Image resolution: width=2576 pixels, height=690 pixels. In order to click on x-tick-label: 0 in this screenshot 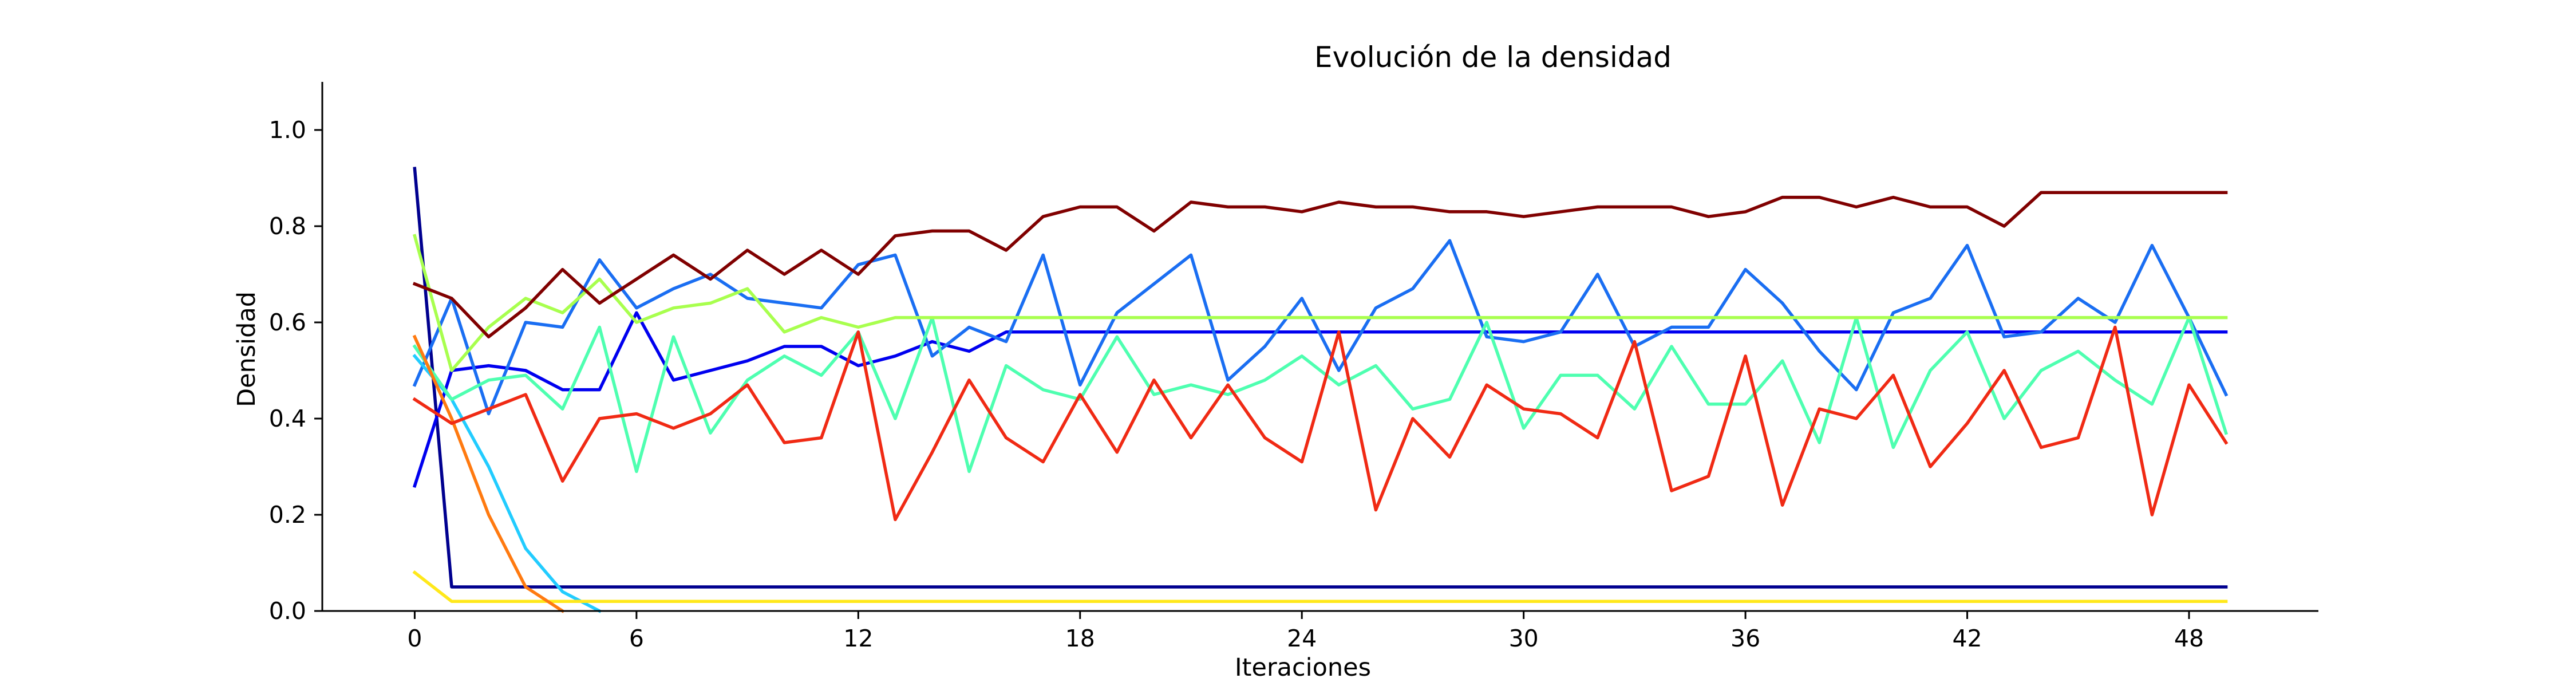, I will do `click(414, 638)`.